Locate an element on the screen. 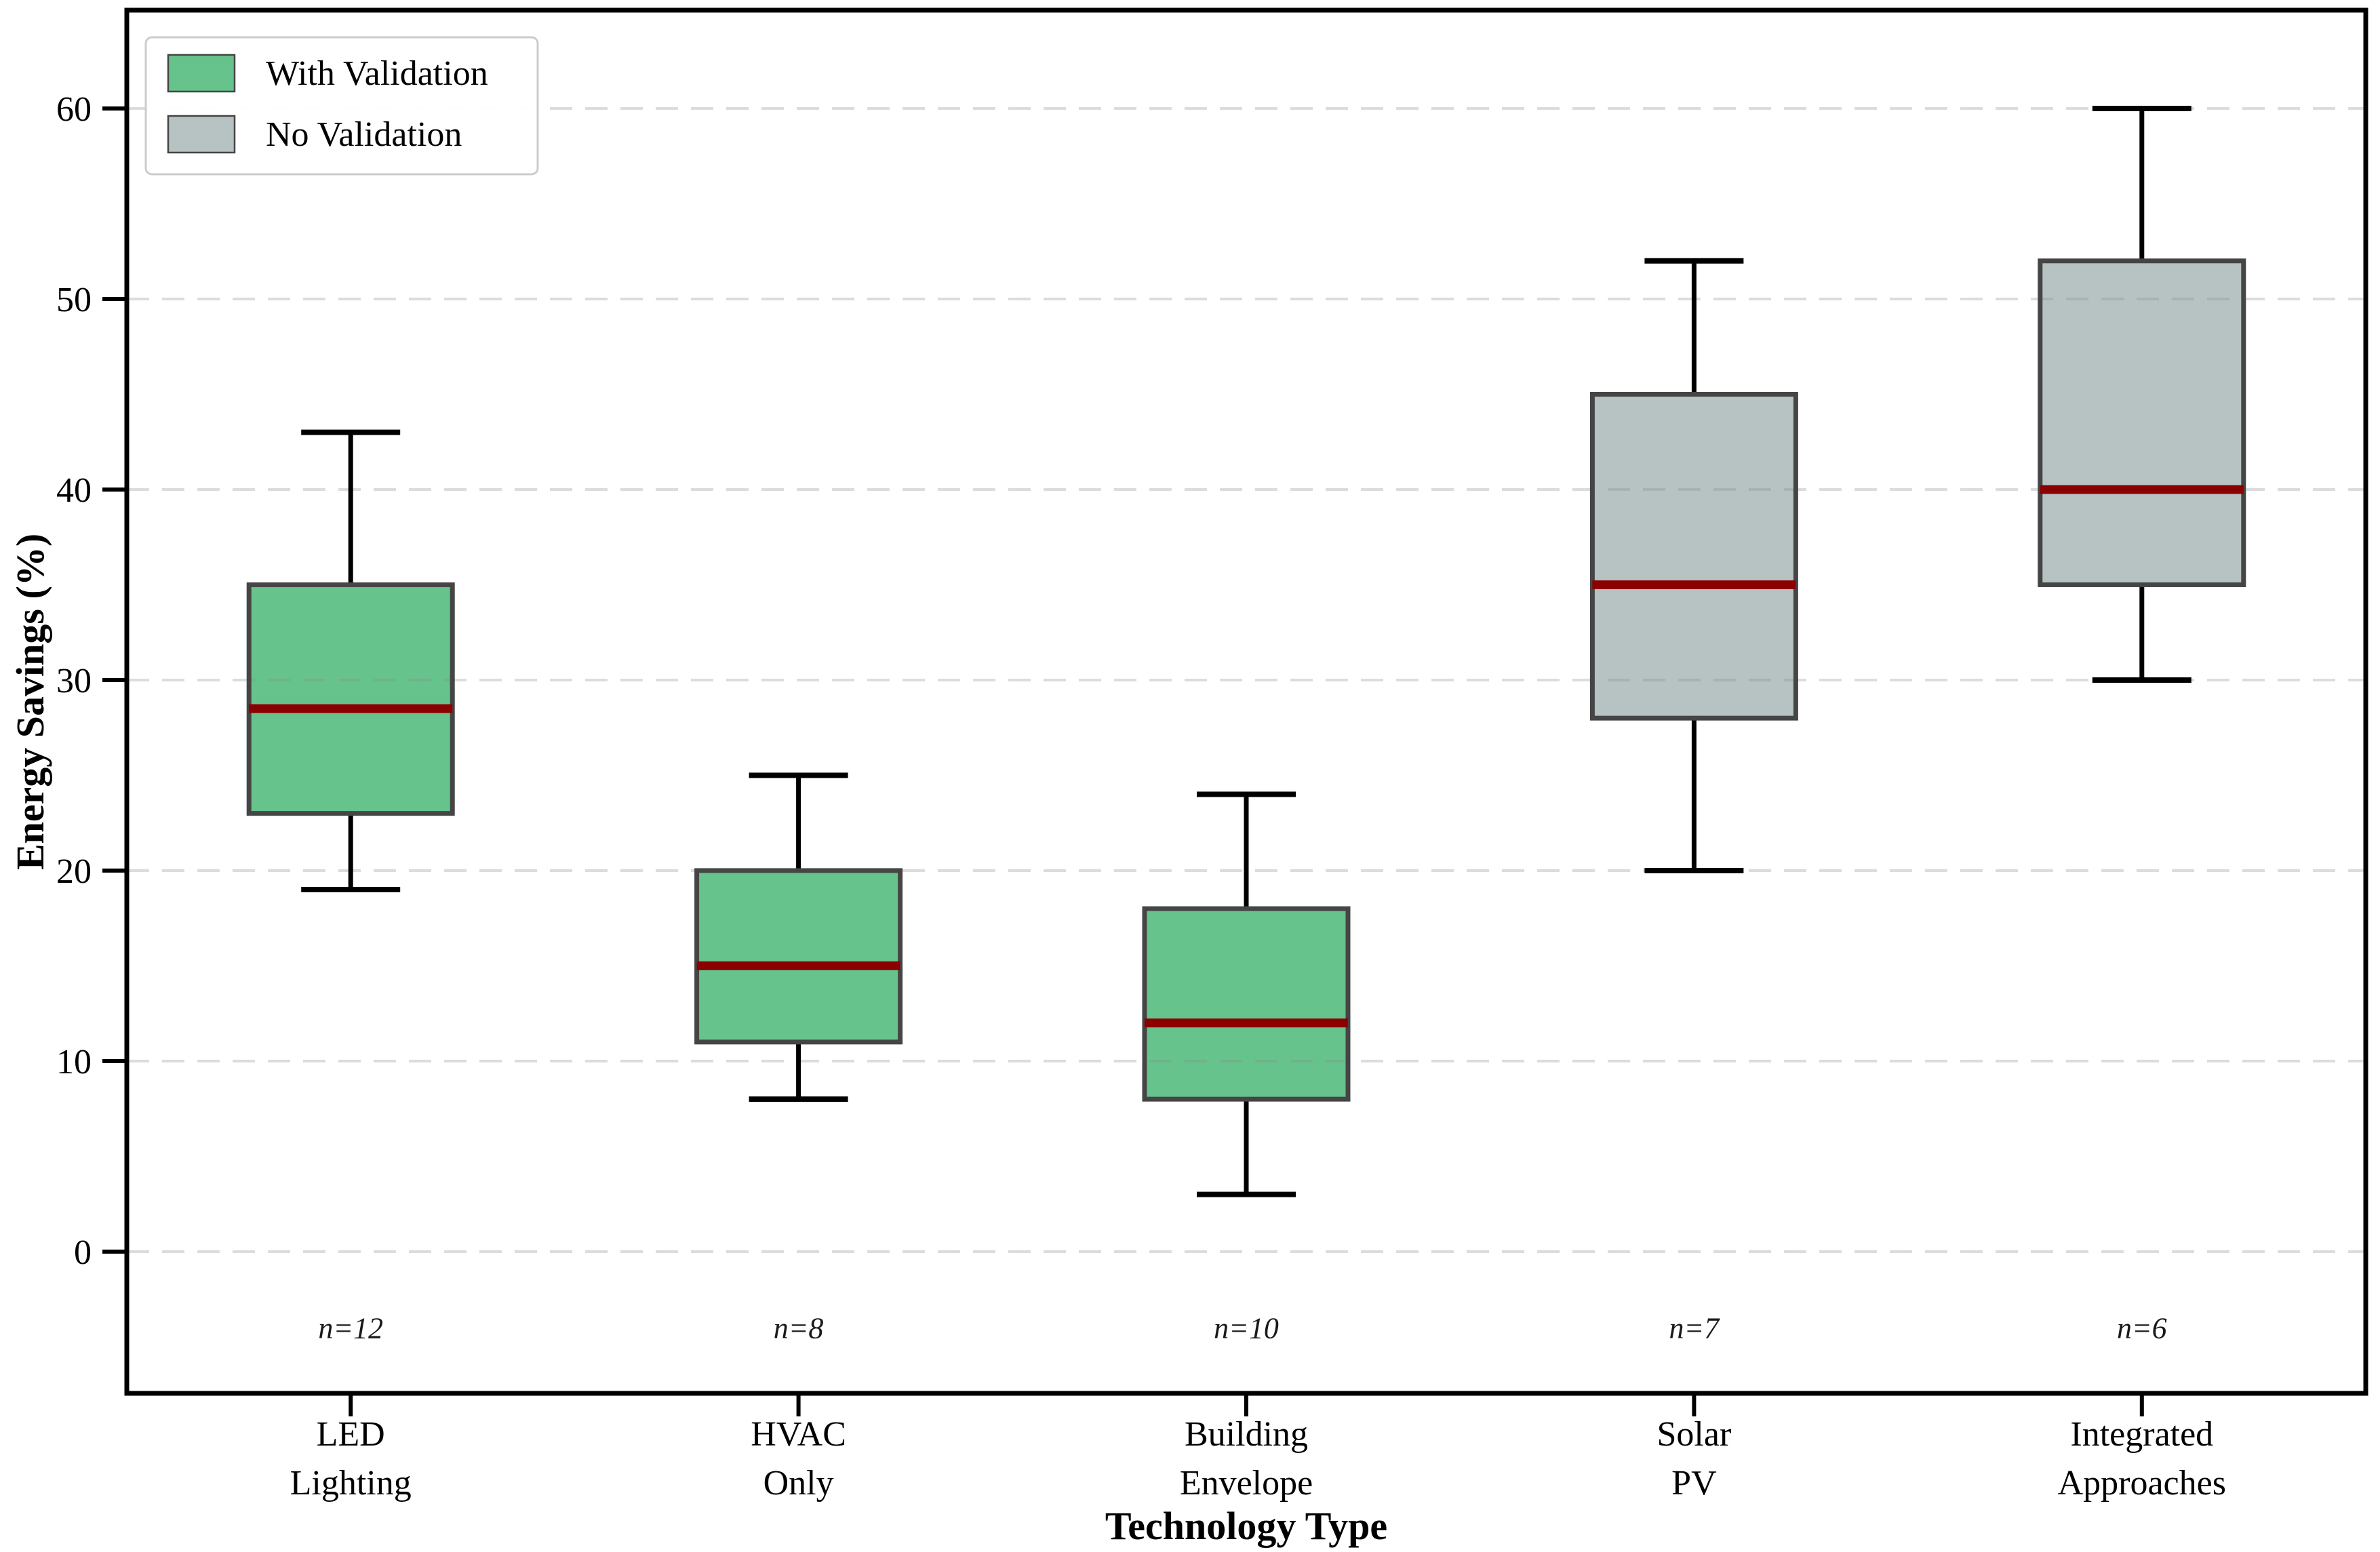 This screenshot has height=1552, width=2380. x-tick-label-integrated-approaches-line1: Integrated is located at coordinates (2142, 1435).